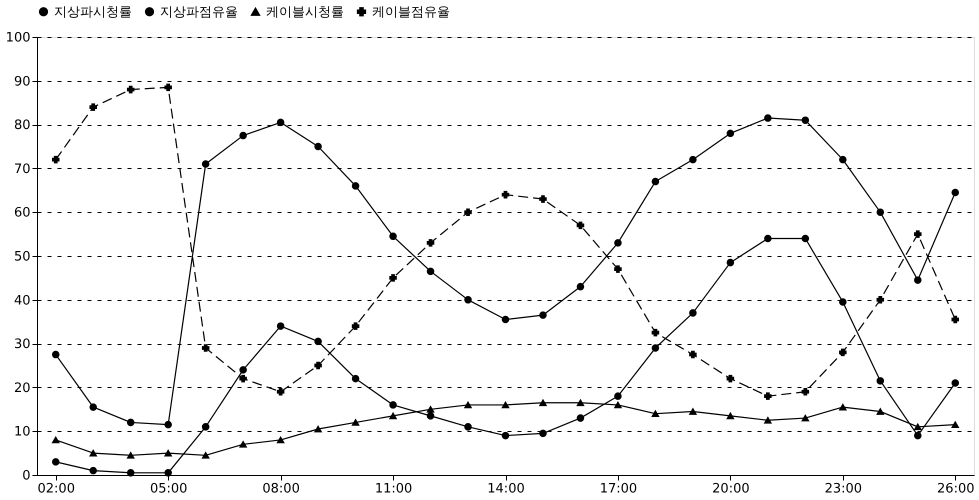  Describe the element at coordinates (22, 344) in the screenshot. I see `y-tick-label: 30` at that location.